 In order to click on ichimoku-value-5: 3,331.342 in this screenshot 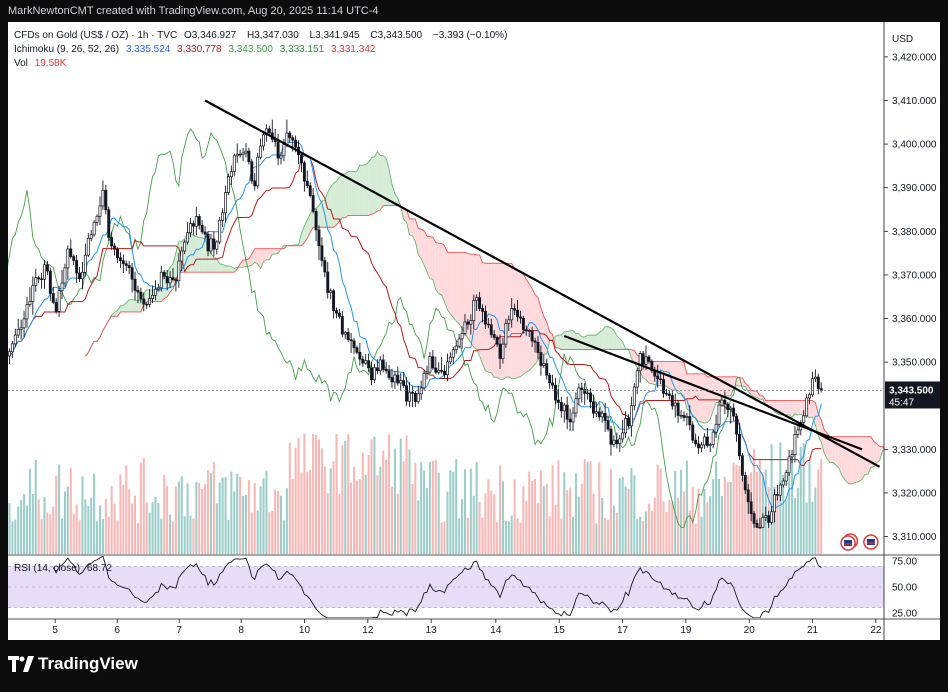, I will do `click(353, 49)`.